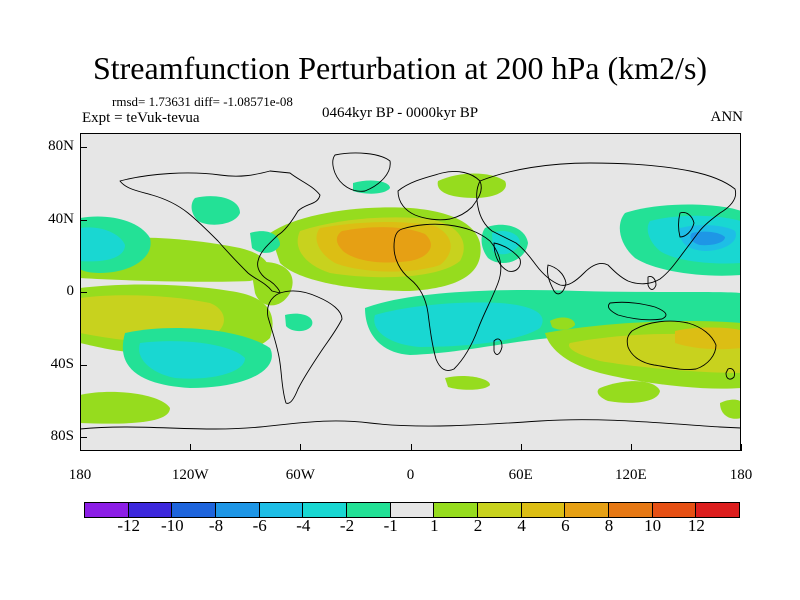  What do you see at coordinates (347, 525) in the screenshot?
I see `colorbar-label: -2` at bounding box center [347, 525].